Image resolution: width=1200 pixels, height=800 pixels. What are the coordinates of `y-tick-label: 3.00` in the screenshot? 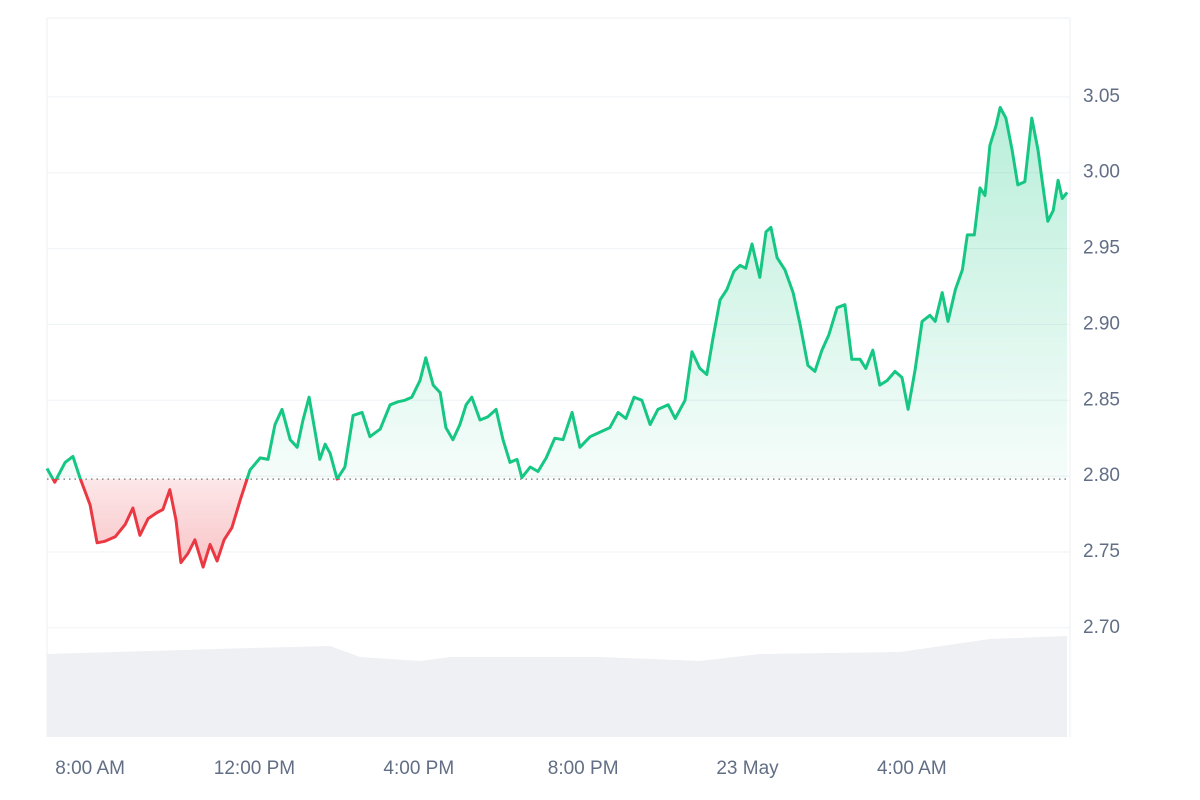 It's located at (1101, 172).